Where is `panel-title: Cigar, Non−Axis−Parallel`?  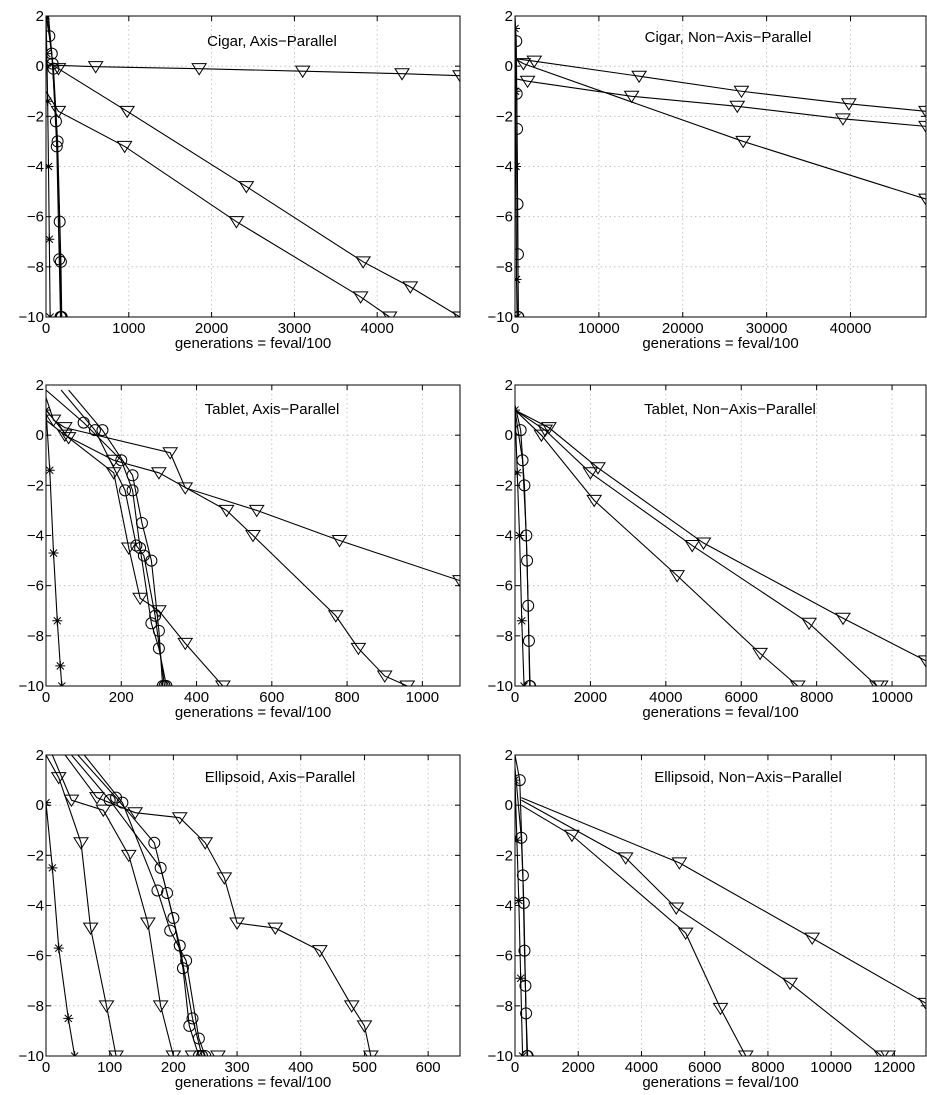 panel-title: Cigar, Non−Axis−Parallel is located at coordinates (728, 37).